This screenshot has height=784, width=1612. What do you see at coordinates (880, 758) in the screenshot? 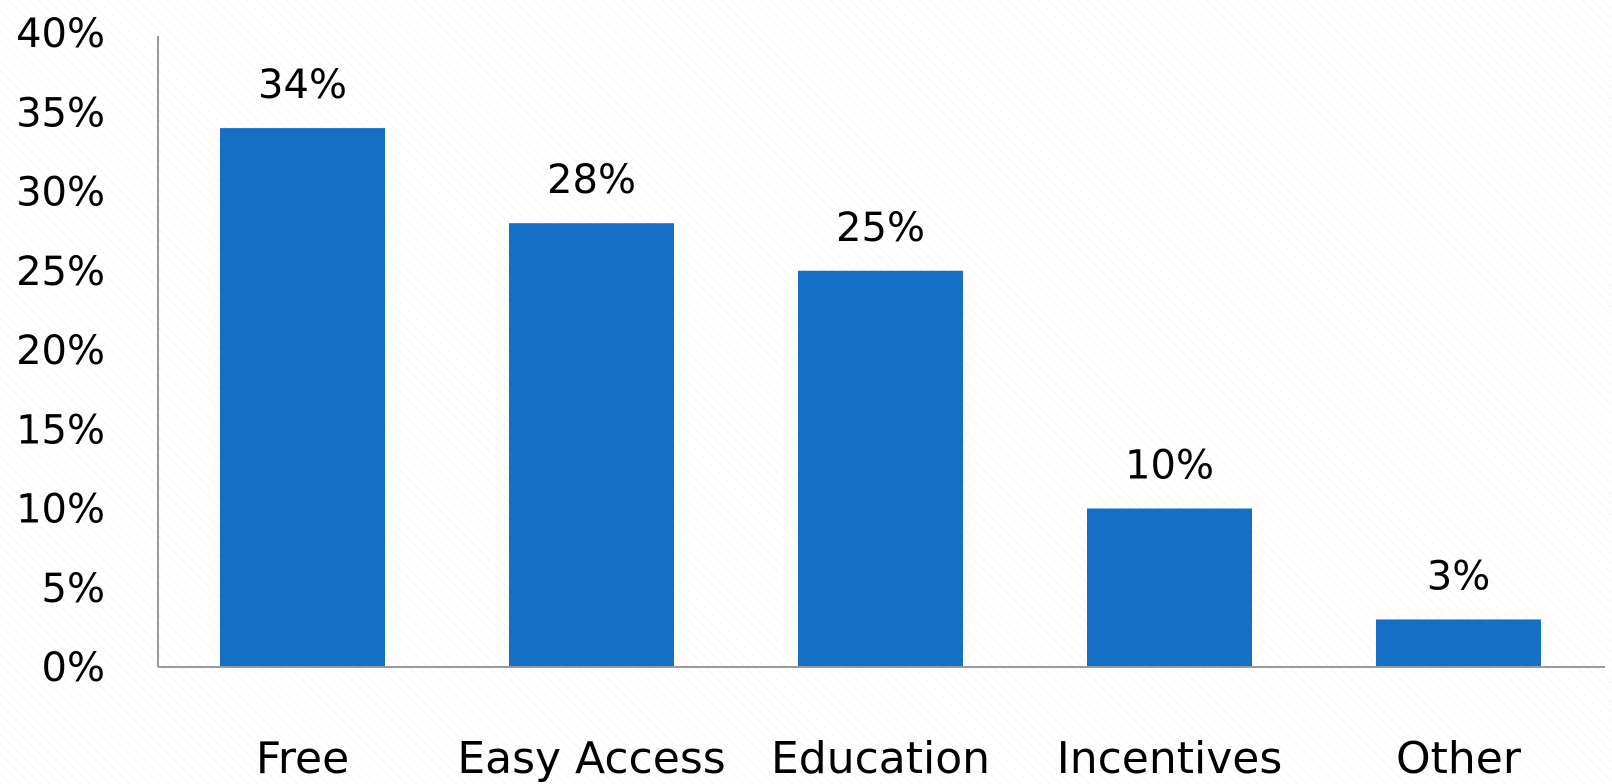
I see `x-tick-label: Education` at bounding box center [880, 758].